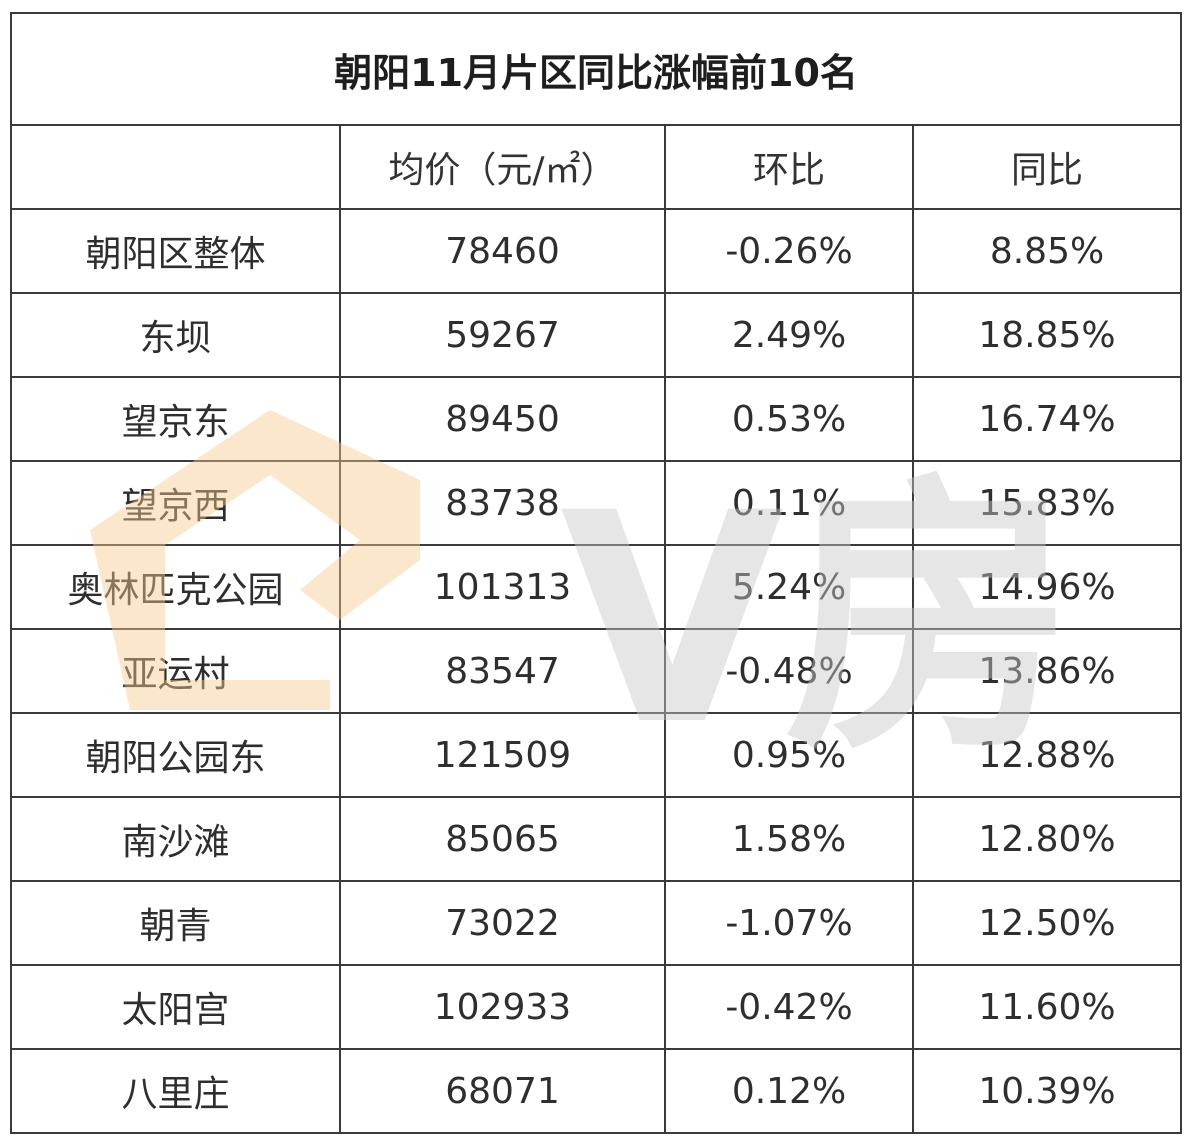 This screenshot has width=1196, height=1140. What do you see at coordinates (502, 335) in the screenshot?
I see `row-price: 59267` at bounding box center [502, 335].